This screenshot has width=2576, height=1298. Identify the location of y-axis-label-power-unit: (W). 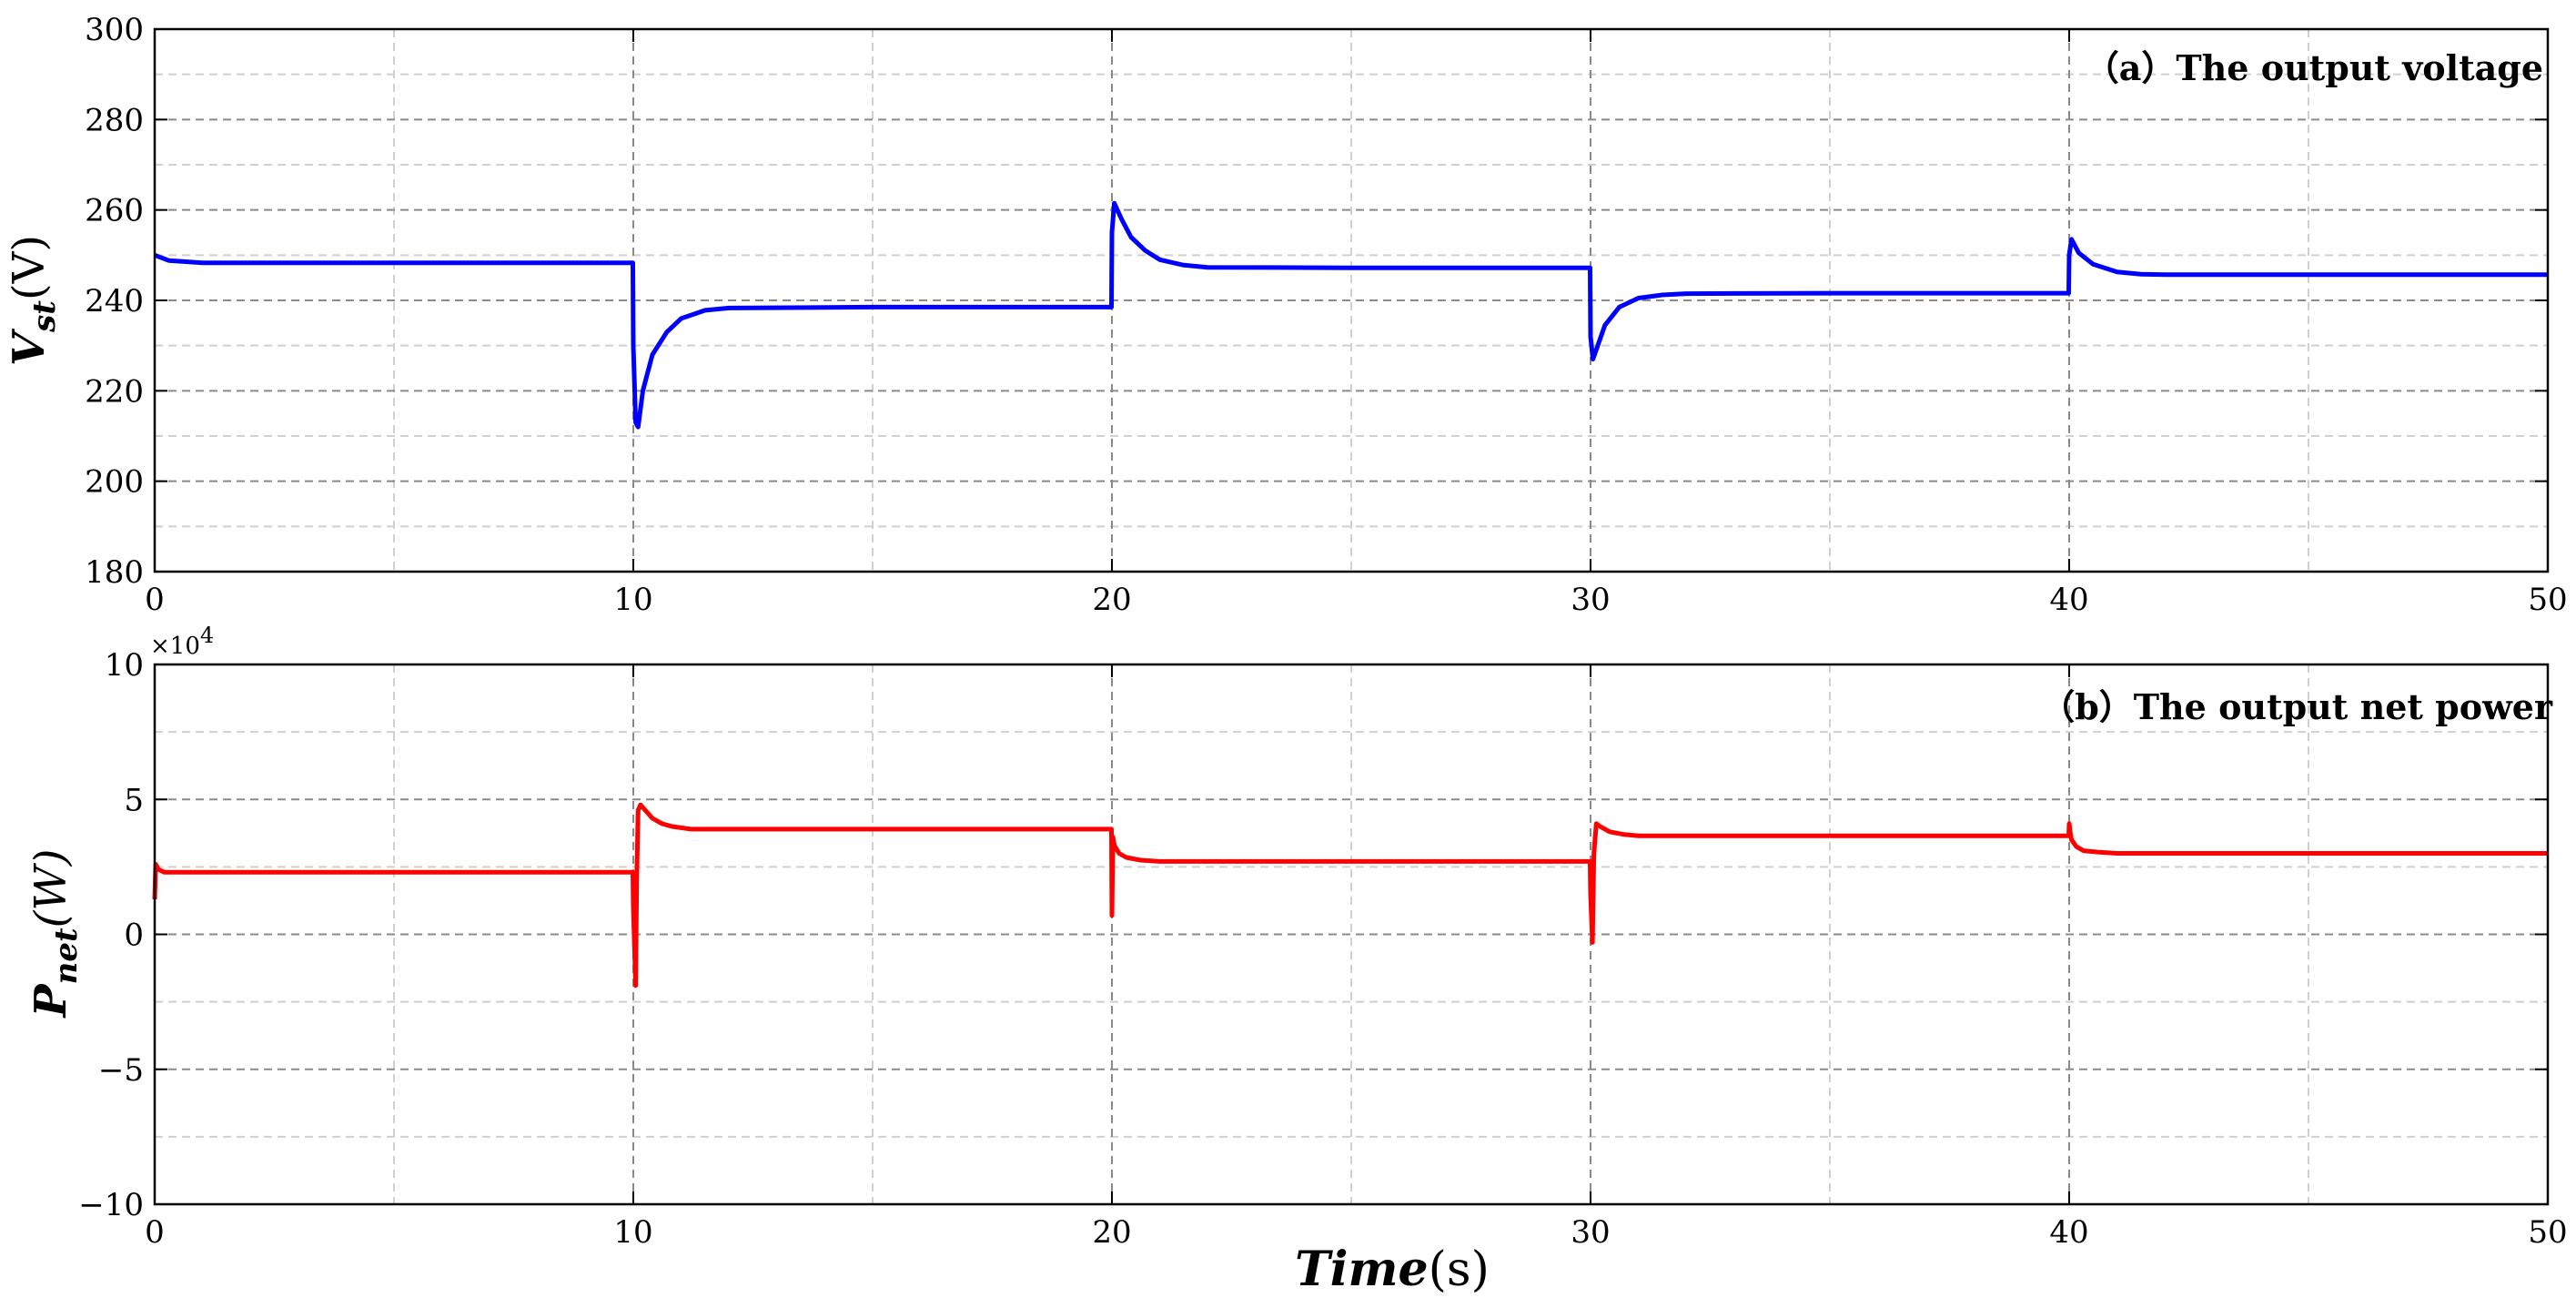
(50, 888).